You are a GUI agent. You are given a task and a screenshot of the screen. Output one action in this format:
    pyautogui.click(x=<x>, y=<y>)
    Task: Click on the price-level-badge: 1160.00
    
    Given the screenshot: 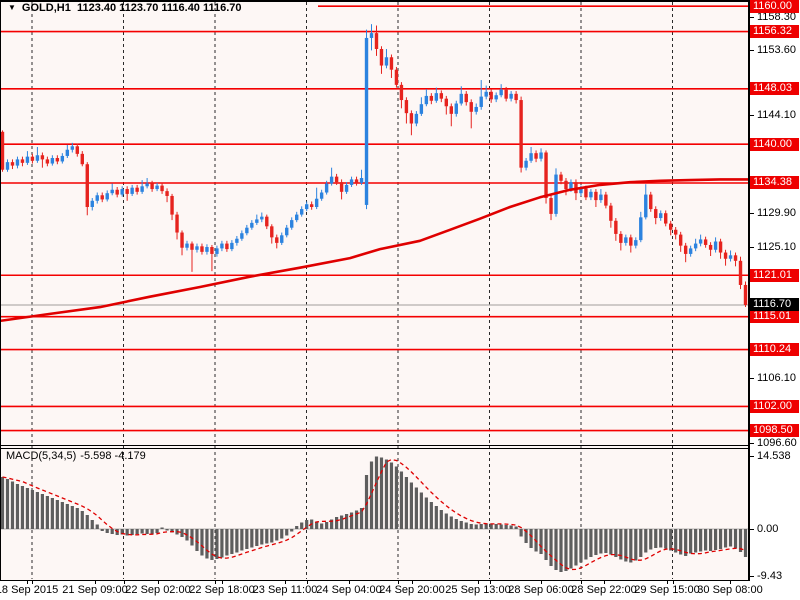 What is the action you would take?
    pyautogui.click(x=774, y=6)
    